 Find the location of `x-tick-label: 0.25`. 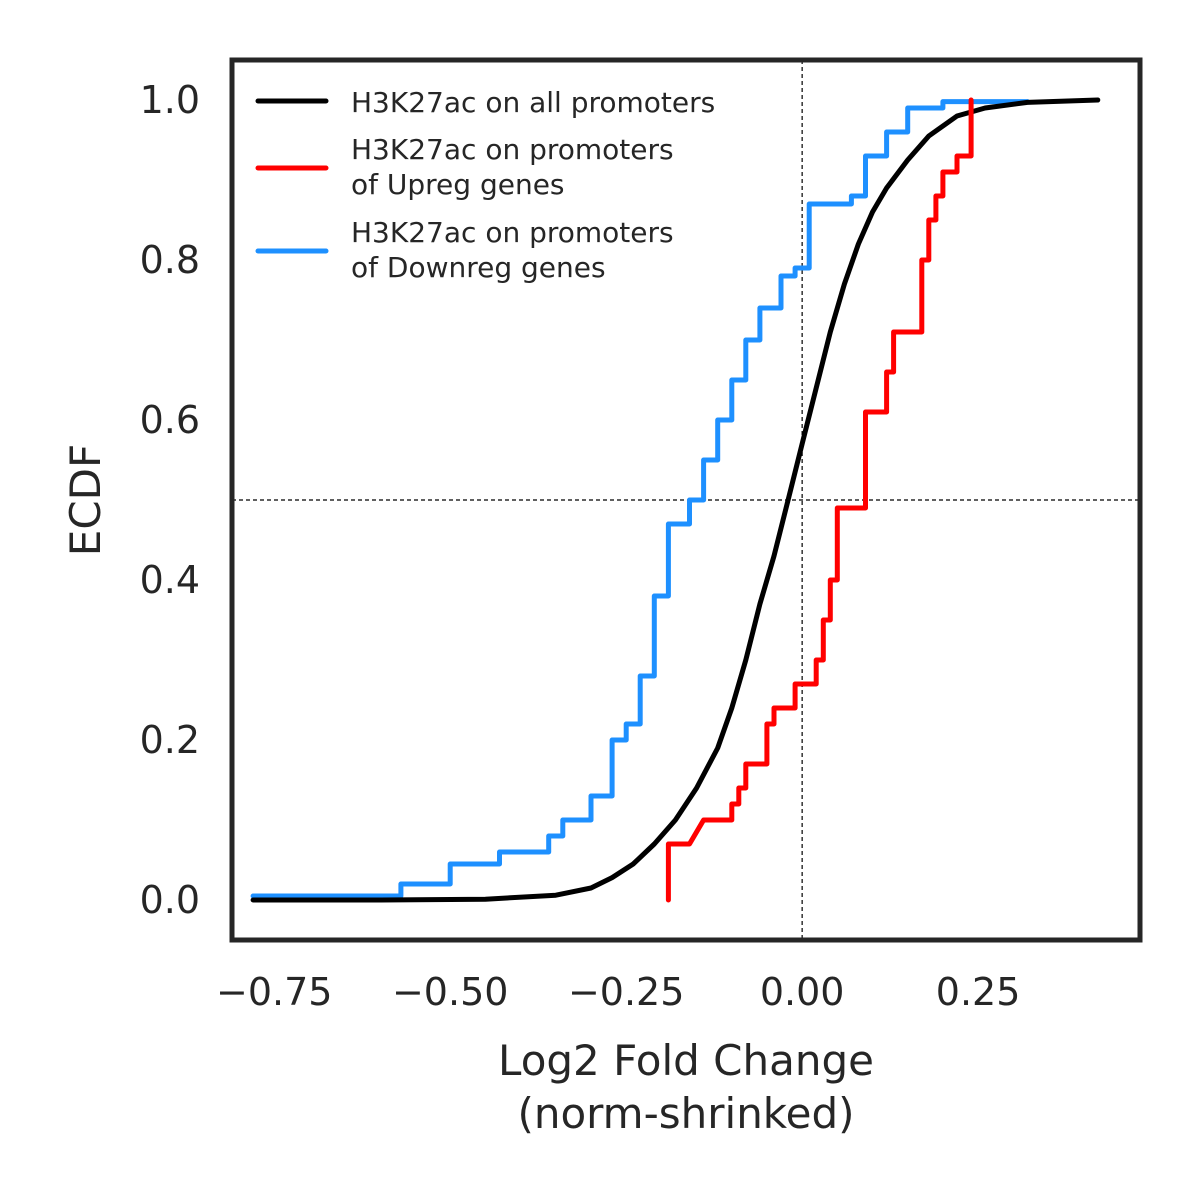

x-tick-label: 0.25 is located at coordinates (978, 992).